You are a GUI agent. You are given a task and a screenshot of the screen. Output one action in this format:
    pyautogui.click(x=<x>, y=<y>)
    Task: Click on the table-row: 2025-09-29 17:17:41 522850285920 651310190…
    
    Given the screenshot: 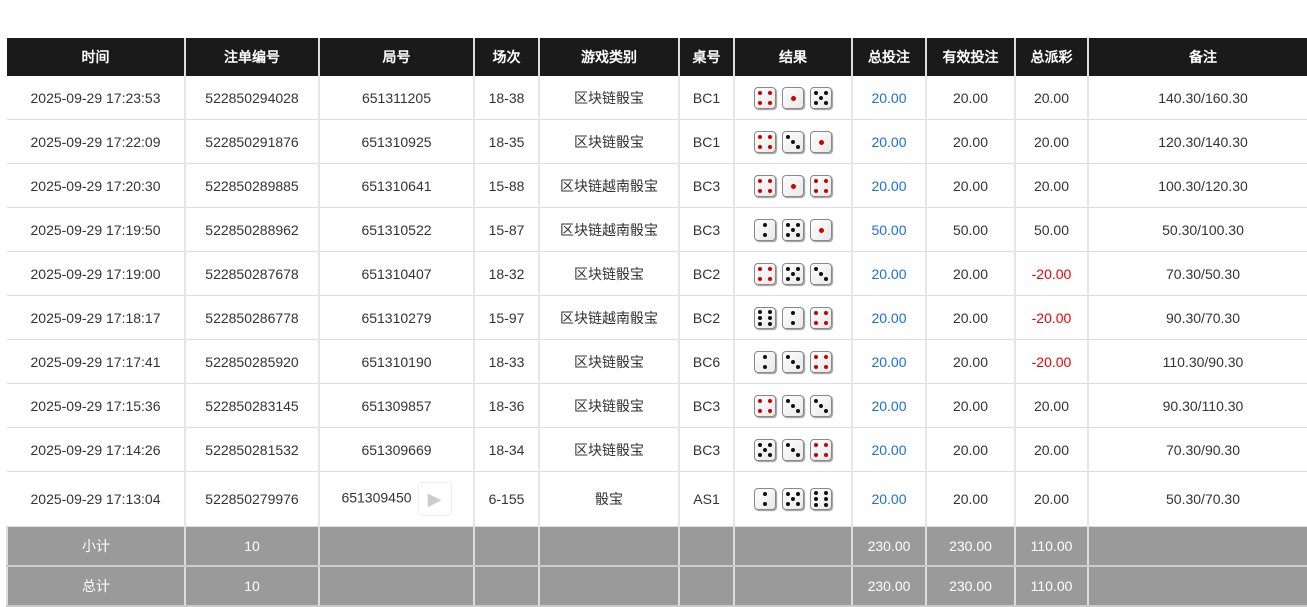 What is the action you would take?
    pyautogui.click(x=657, y=361)
    